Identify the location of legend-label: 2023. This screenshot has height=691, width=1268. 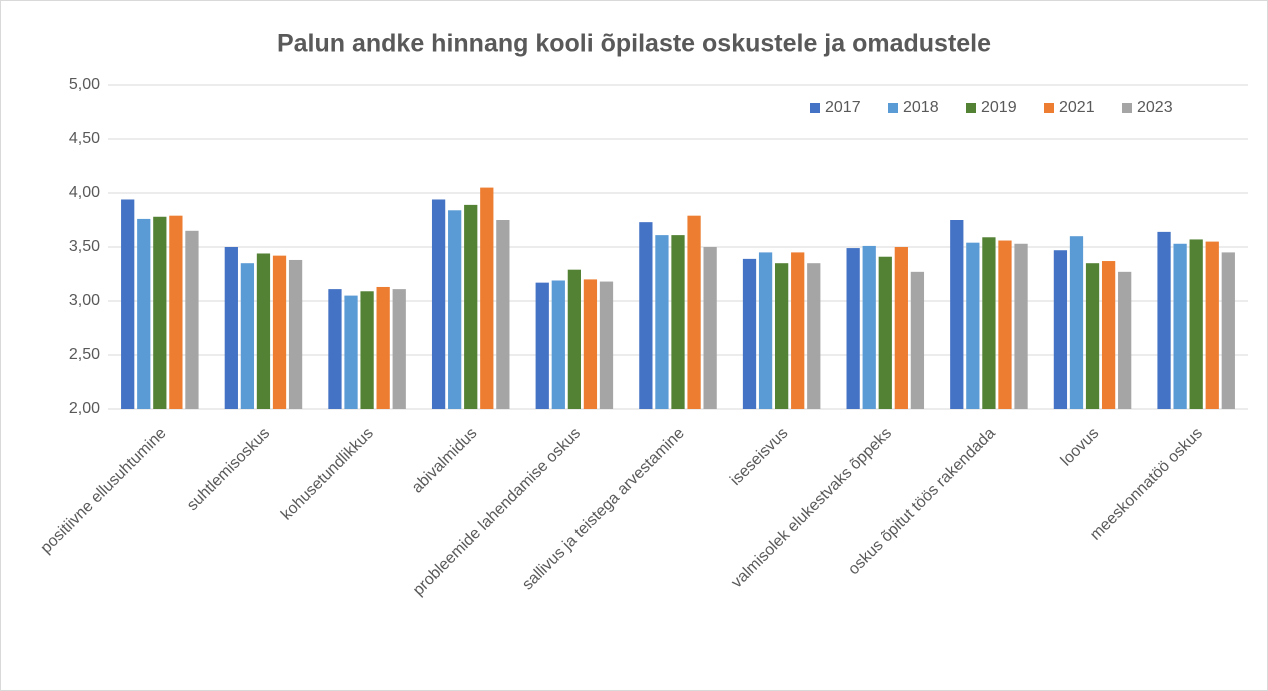
(1155, 107).